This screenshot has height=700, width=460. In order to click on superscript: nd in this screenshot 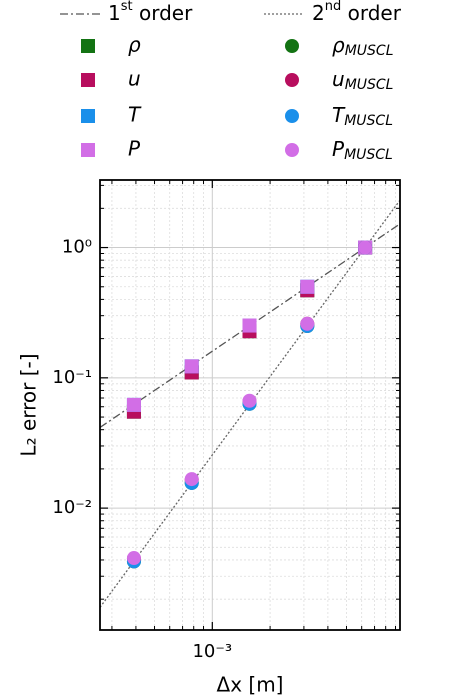, I will do `click(333, 7)`.